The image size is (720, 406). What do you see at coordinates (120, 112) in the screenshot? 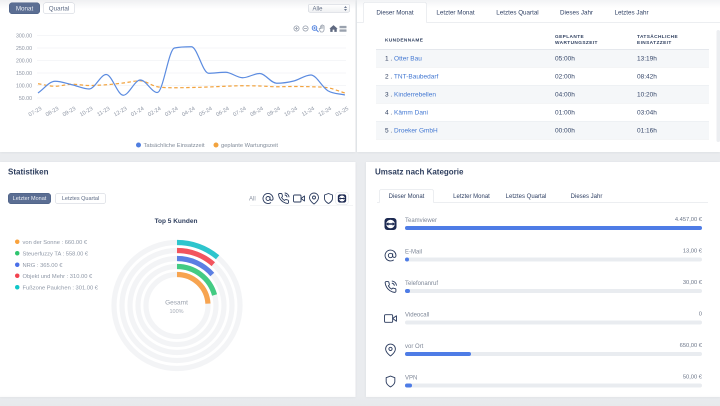
I see `svg-text: 12-23` at bounding box center [120, 112].